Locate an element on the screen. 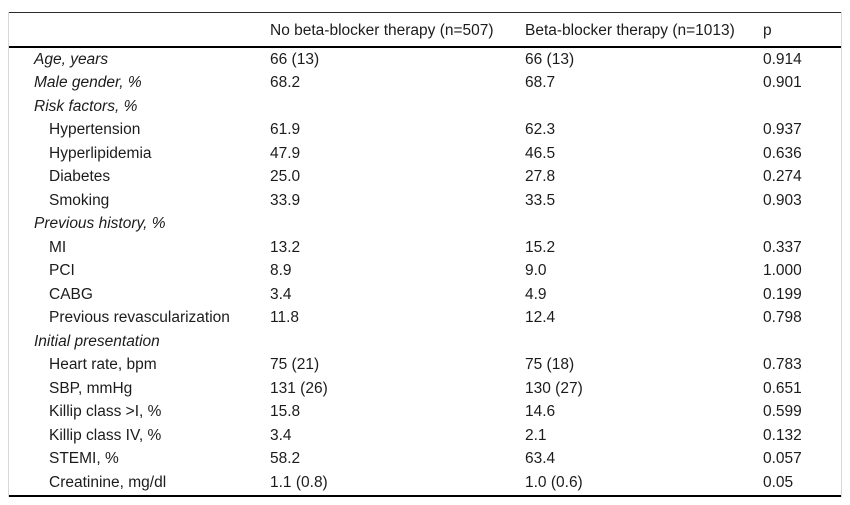  no-beta-blocker-value: 58.2 is located at coordinates (285, 459).